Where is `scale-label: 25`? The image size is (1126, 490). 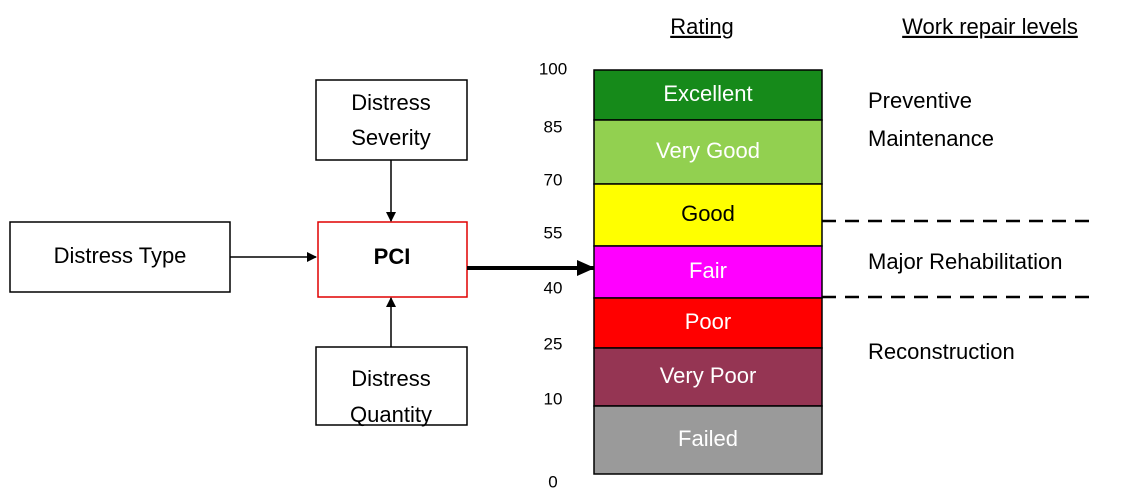 scale-label: 25 is located at coordinates (553, 343).